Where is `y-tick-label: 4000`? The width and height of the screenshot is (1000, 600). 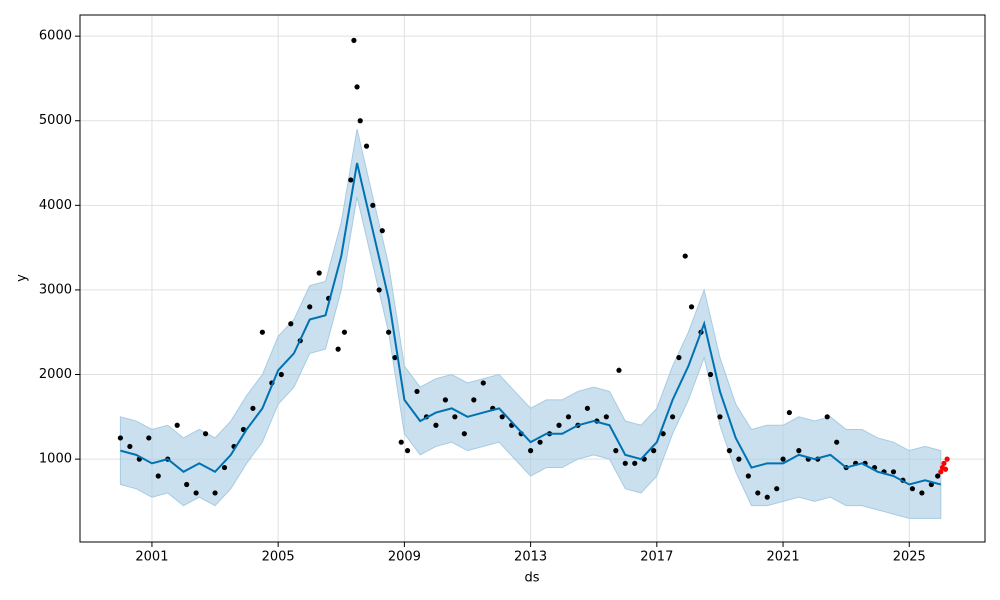 y-tick-label: 4000 is located at coordinates (55, 205).